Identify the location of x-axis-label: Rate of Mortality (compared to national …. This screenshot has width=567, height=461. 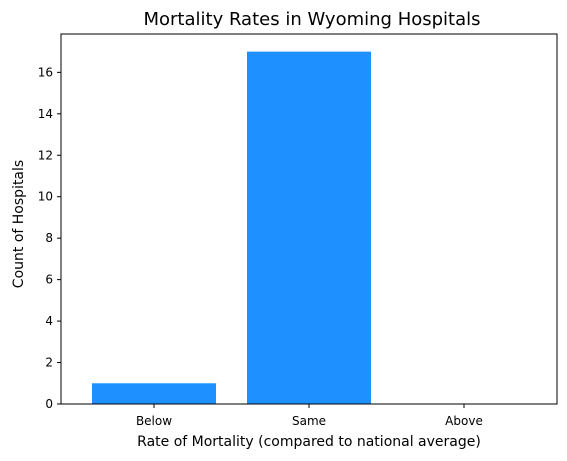
(309, 442).